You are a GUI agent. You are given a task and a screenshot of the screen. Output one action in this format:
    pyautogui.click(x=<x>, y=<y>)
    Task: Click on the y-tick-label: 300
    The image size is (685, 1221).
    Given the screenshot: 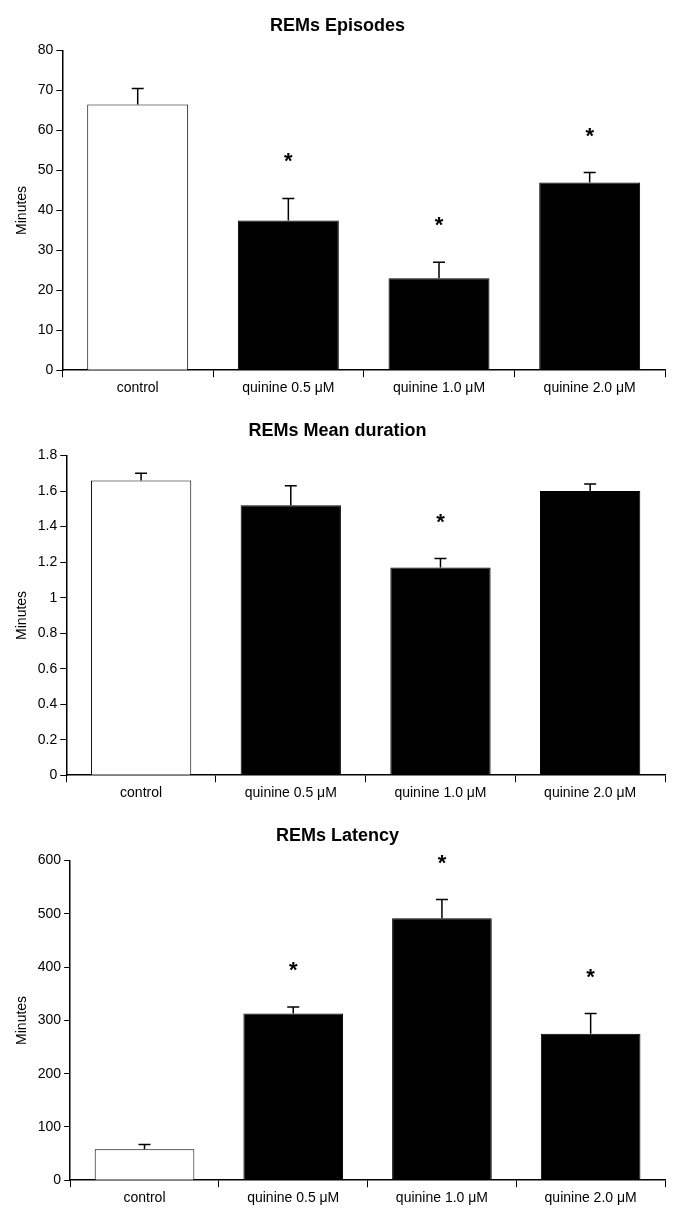 What is the action you would take?
    pyautogui.click(x=49, y=1019)
    